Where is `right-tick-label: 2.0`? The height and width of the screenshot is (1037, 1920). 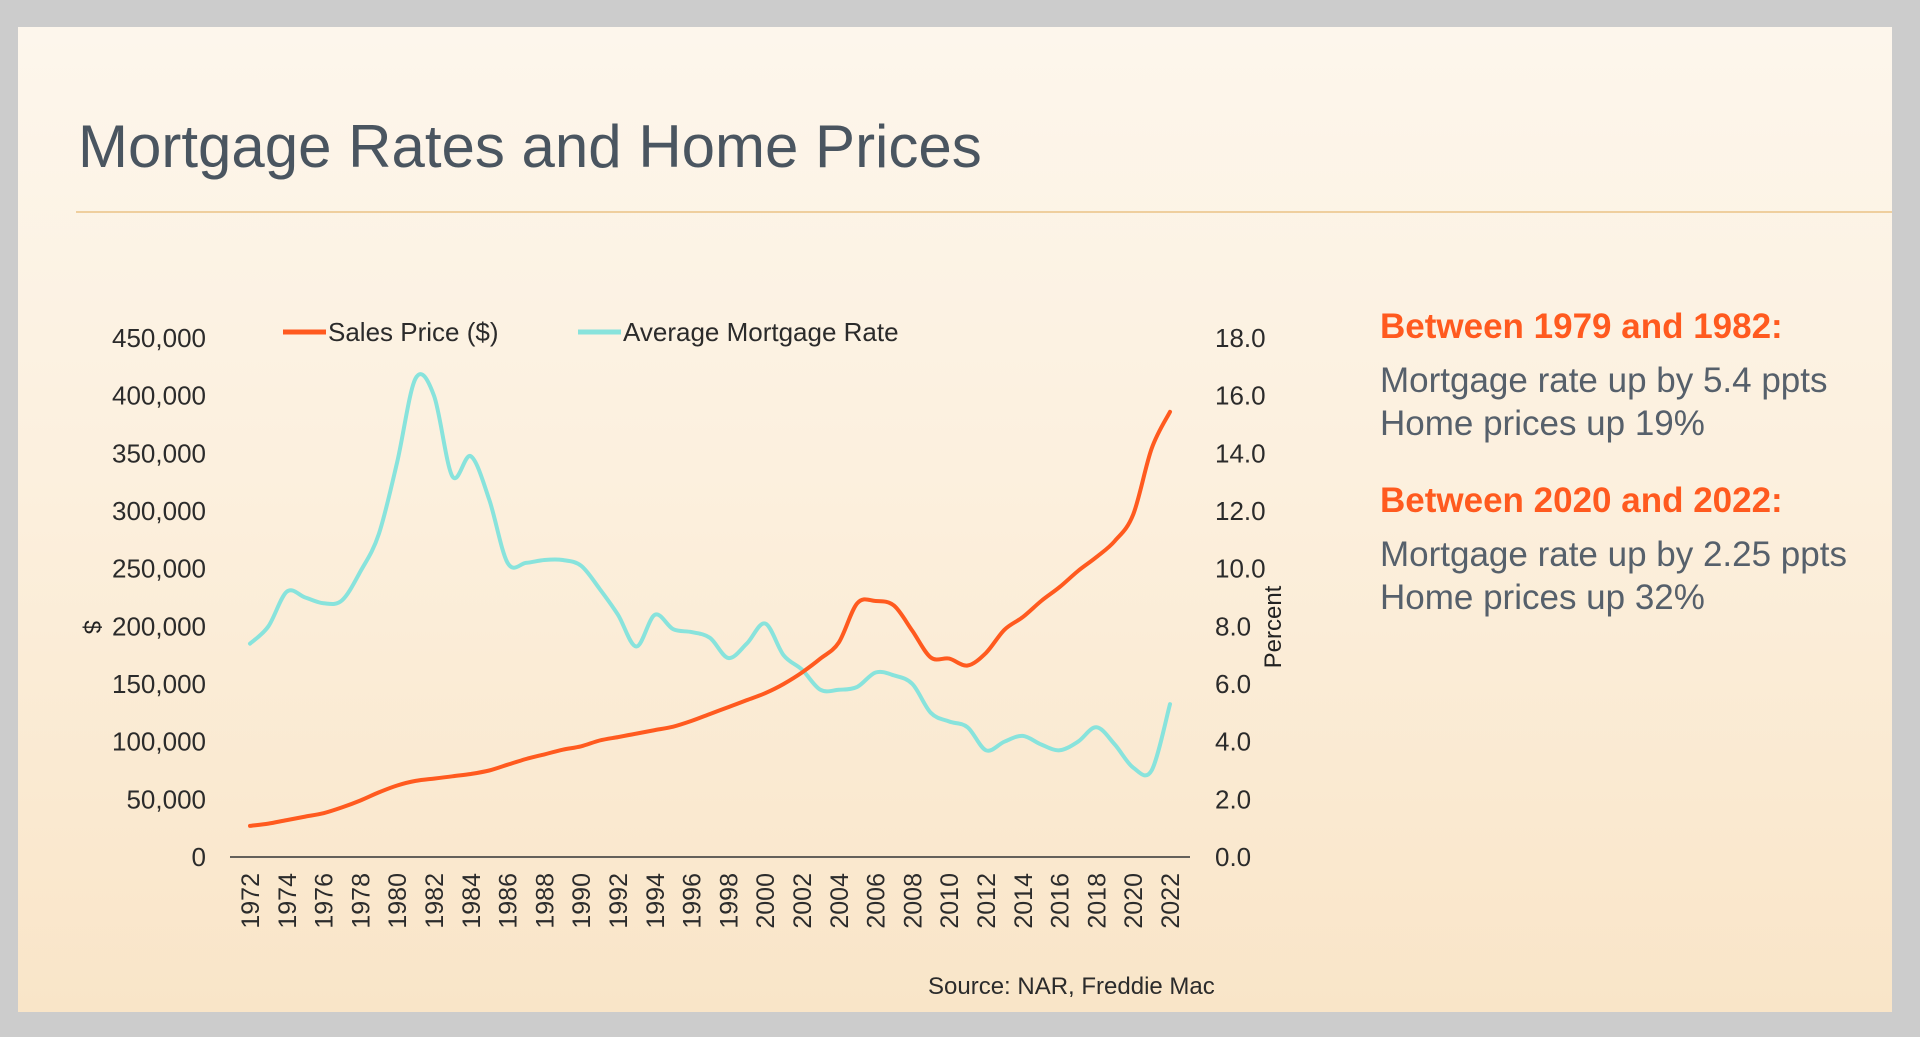 right-tick-label: 2.0 is located at coordinates (1233, 799).